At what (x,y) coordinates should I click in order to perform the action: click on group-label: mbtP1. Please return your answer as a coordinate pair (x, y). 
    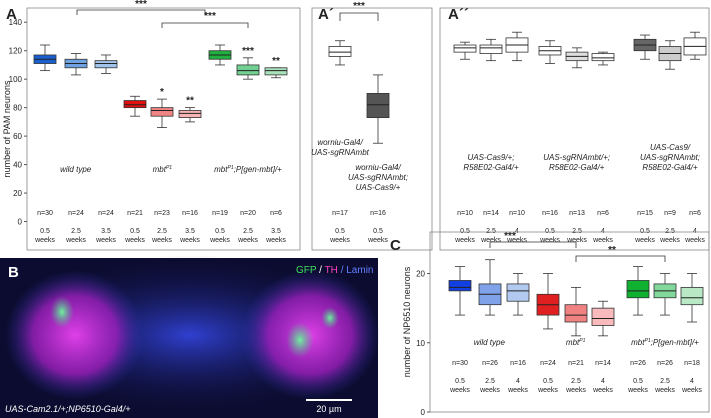
    Looking at the image, I should click on (576, 342).